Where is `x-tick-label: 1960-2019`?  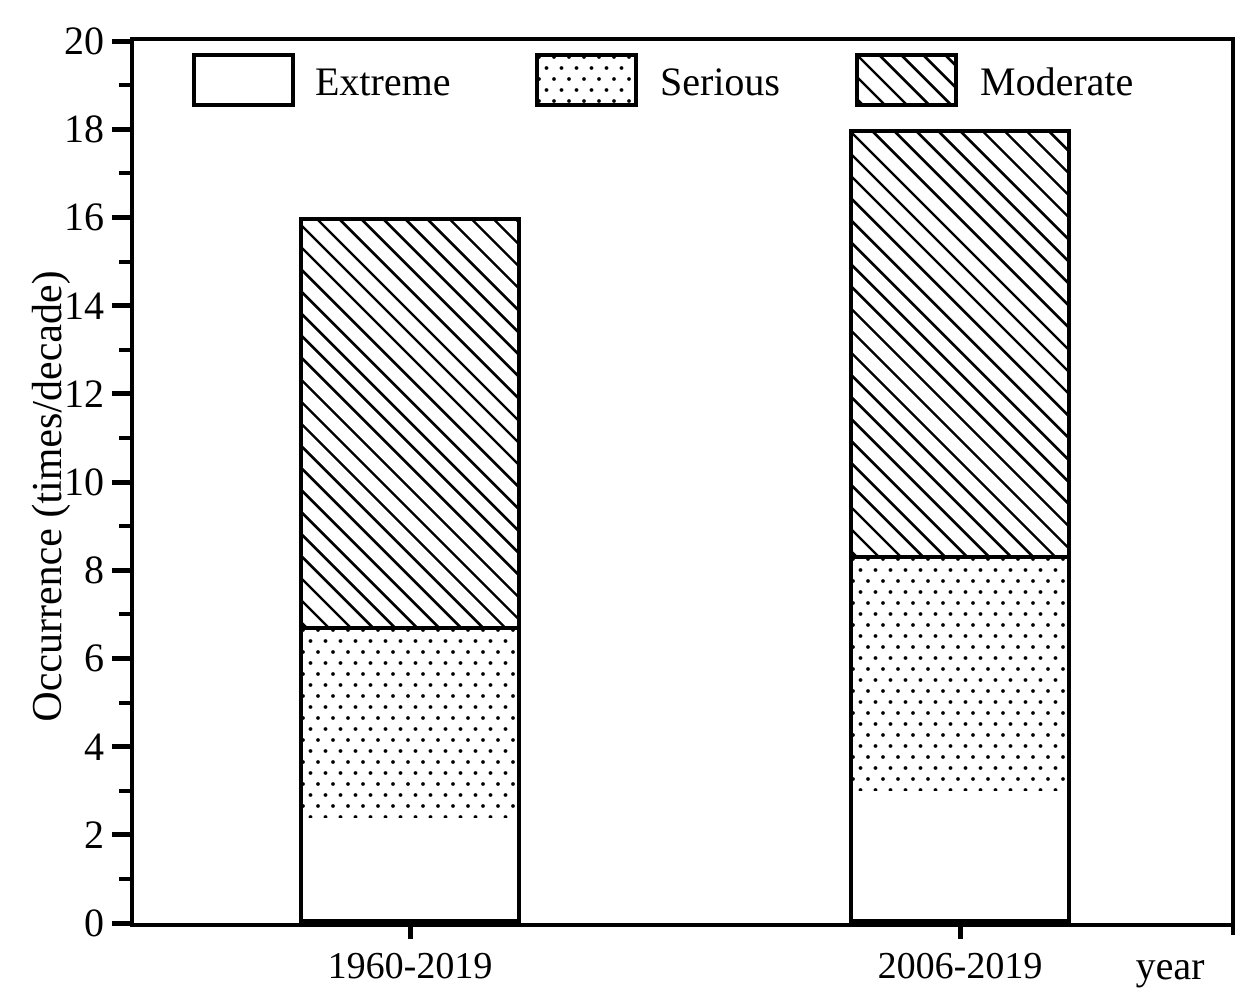
x-tick-label: 1960-2019 is located at coordinates (410, 966).